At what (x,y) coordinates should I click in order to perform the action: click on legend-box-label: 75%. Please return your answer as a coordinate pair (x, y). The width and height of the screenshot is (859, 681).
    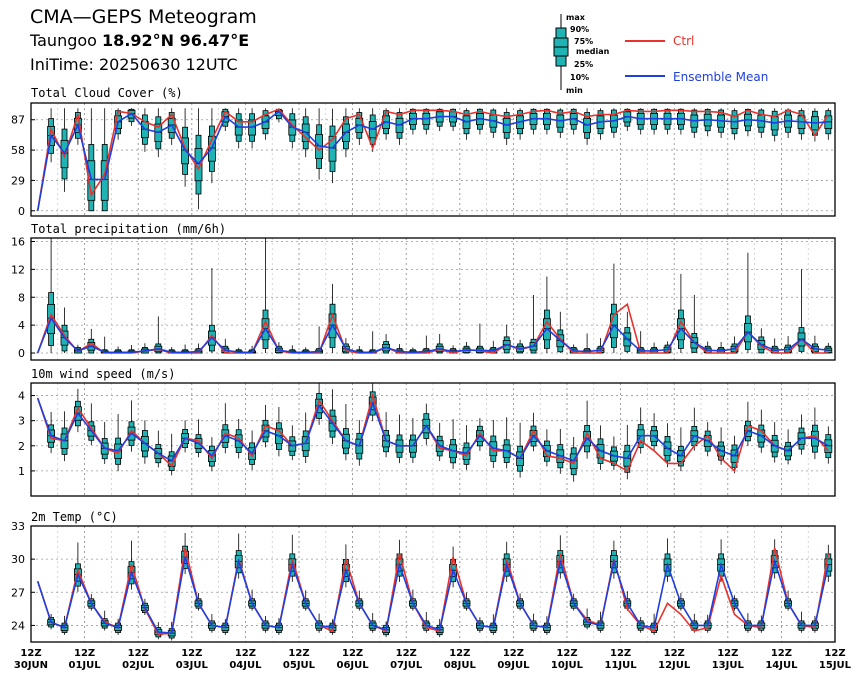
    Looking at the image, I should click on (583, 41).